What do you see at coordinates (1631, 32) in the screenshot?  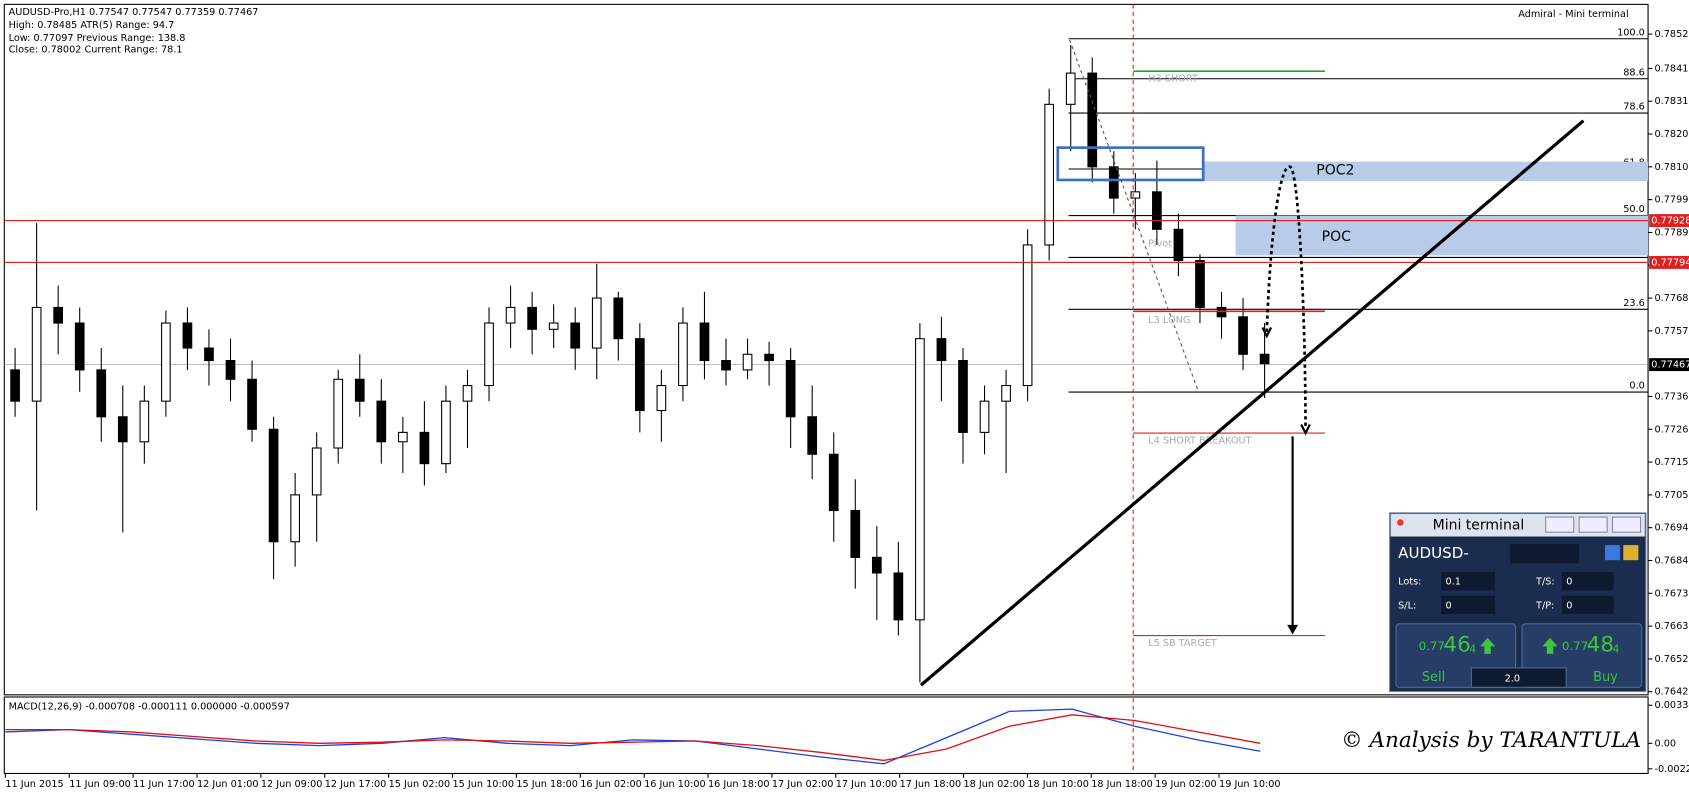 I see `fib-label: 100.0` at bounding box center [1631, 32].